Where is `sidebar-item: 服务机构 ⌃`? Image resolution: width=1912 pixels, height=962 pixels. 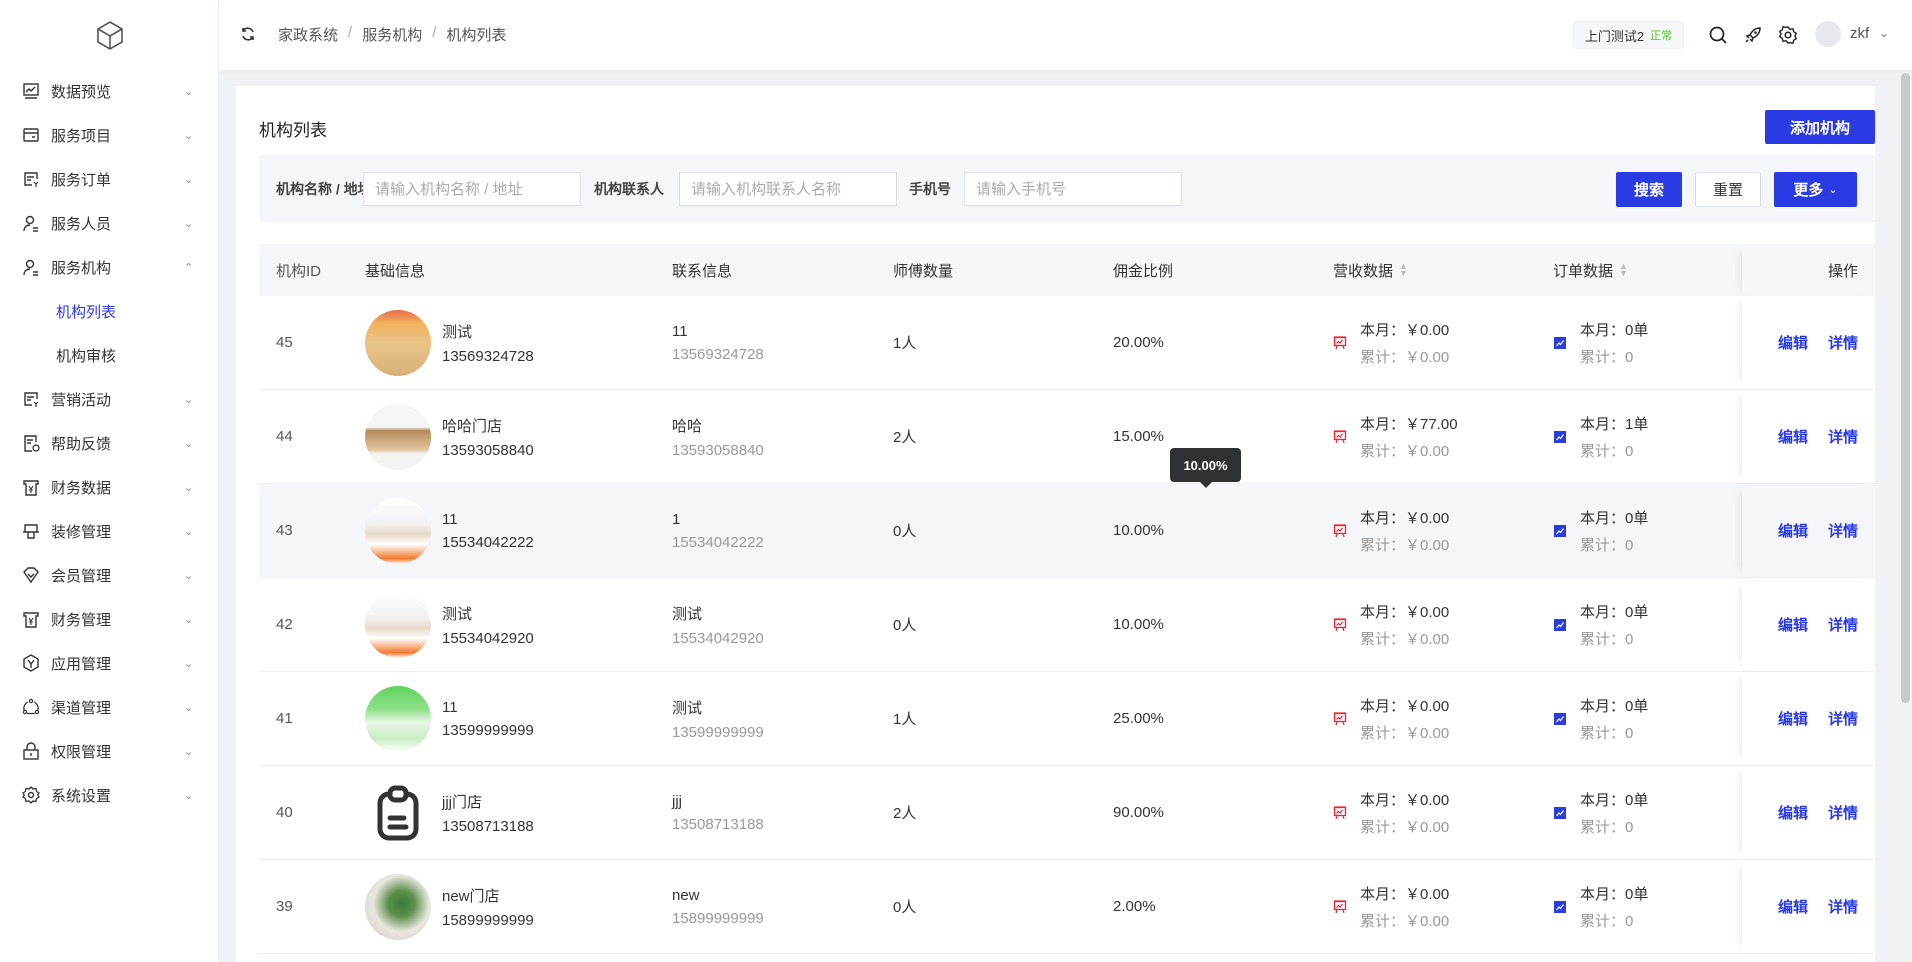
sidebar-item: 服务机构 ⌃ is located at coordinates (109, 267).